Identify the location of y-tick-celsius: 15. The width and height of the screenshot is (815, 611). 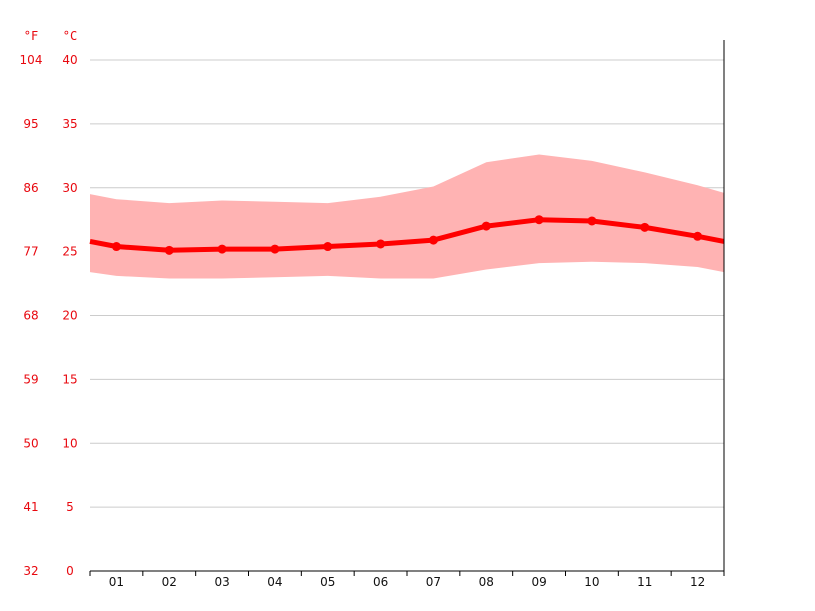
(69, 379).